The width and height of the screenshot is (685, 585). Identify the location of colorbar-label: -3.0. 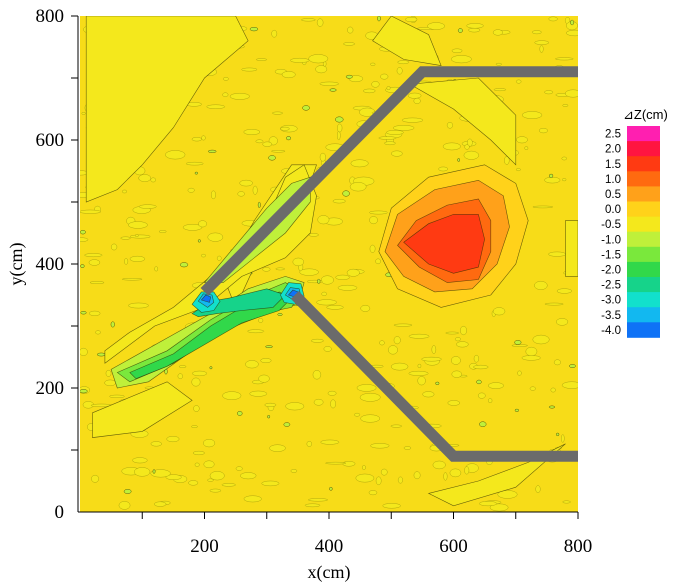
(611, 301).